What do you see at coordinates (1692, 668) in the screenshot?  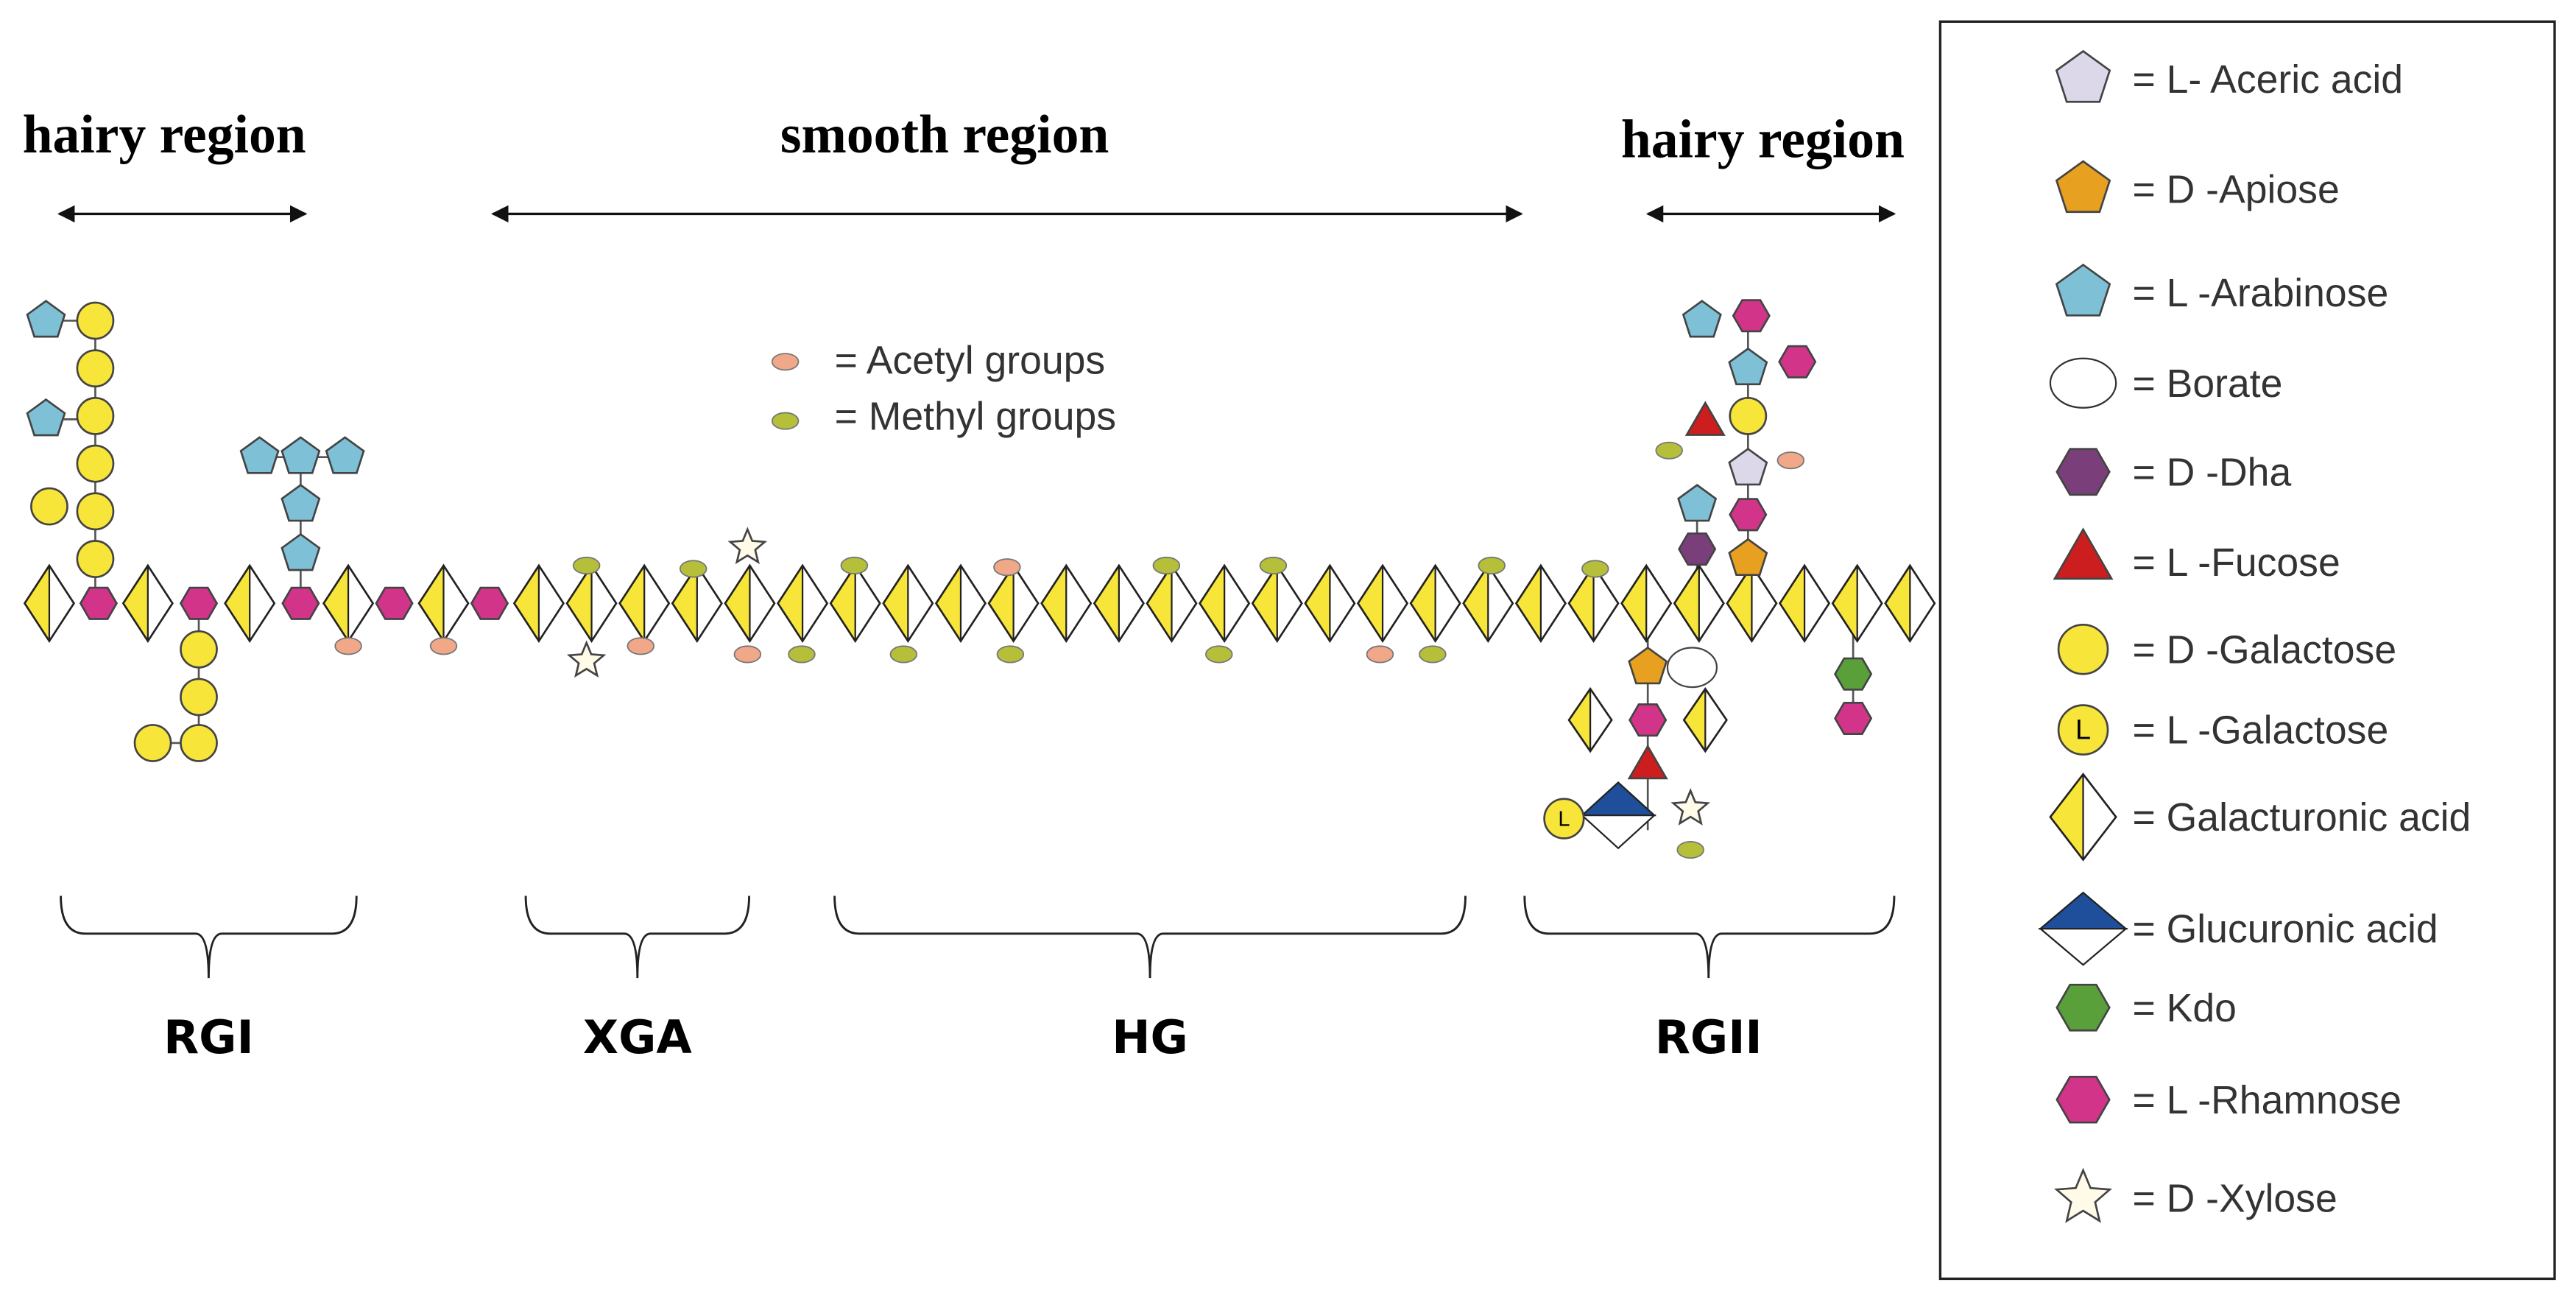 I see `borate` at bounding box center [1692, 668].